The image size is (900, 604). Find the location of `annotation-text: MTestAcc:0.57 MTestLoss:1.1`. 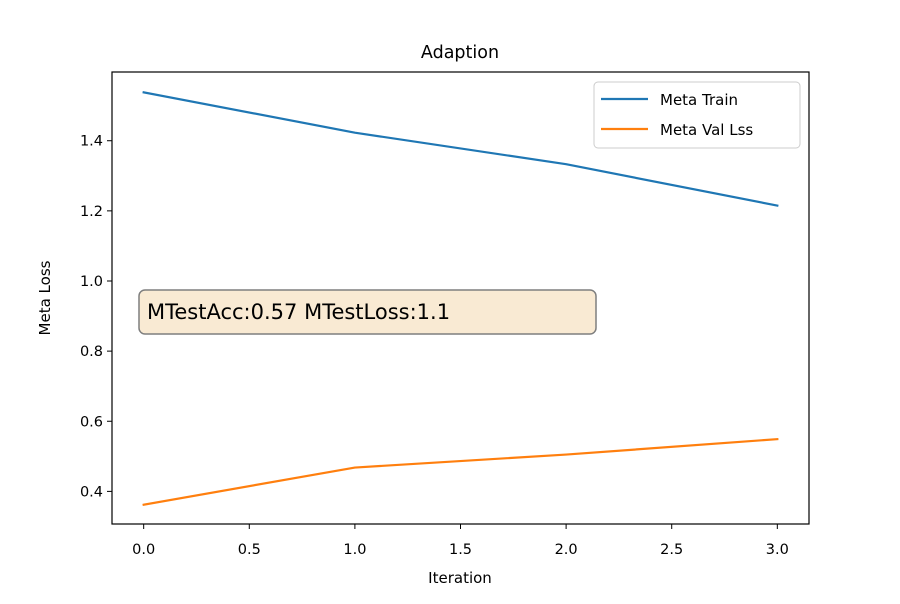

annotation-text: MTestAcc:0.57 MTestLoss:1.1 is located at coordinates (298, 312).